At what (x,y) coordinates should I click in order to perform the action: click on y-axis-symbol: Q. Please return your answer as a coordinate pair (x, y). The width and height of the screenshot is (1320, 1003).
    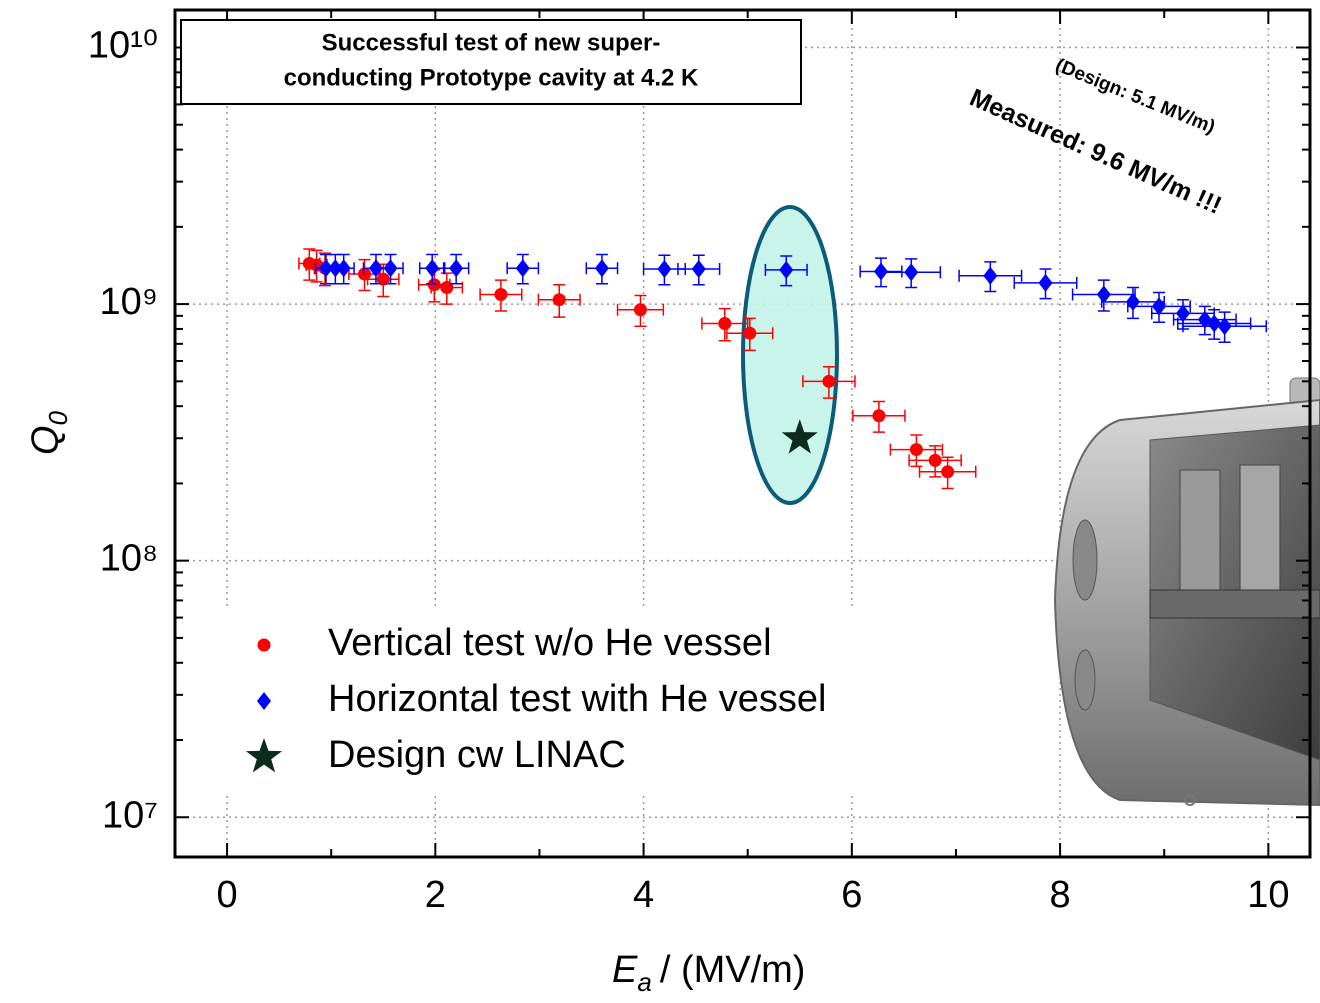
    Looking at the image, I should click on (46, 440).